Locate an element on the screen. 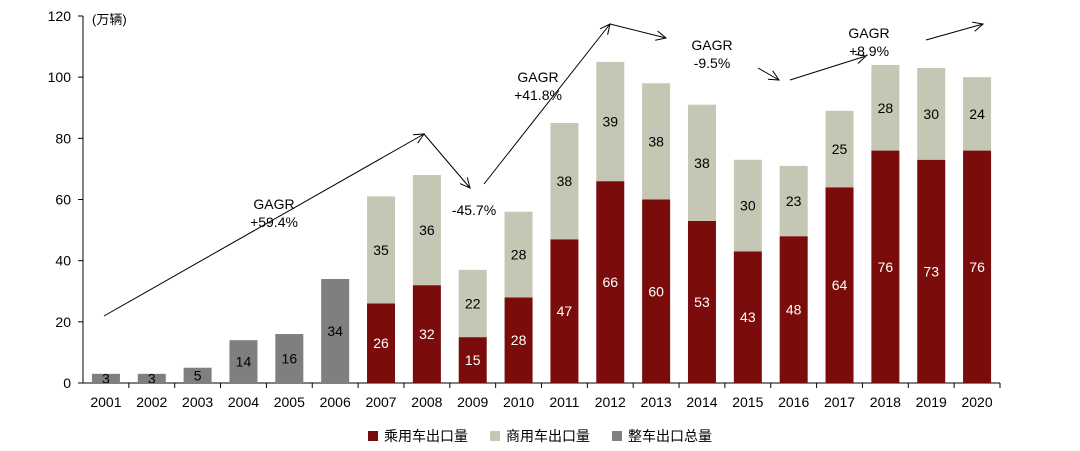  x-tick-label: 2014 is located at coordinates (701, 402).